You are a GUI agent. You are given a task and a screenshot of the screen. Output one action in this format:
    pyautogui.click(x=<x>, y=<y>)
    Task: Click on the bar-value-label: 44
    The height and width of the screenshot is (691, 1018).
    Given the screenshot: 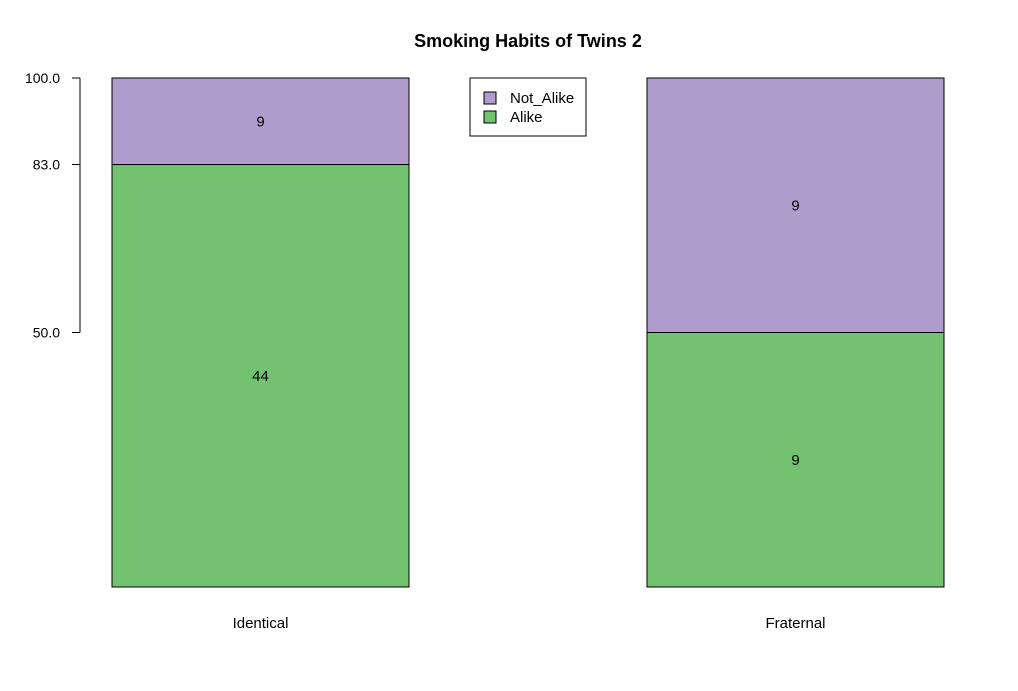 What is the action you would take?
    pyautogui.click(x=260, y=376)
    